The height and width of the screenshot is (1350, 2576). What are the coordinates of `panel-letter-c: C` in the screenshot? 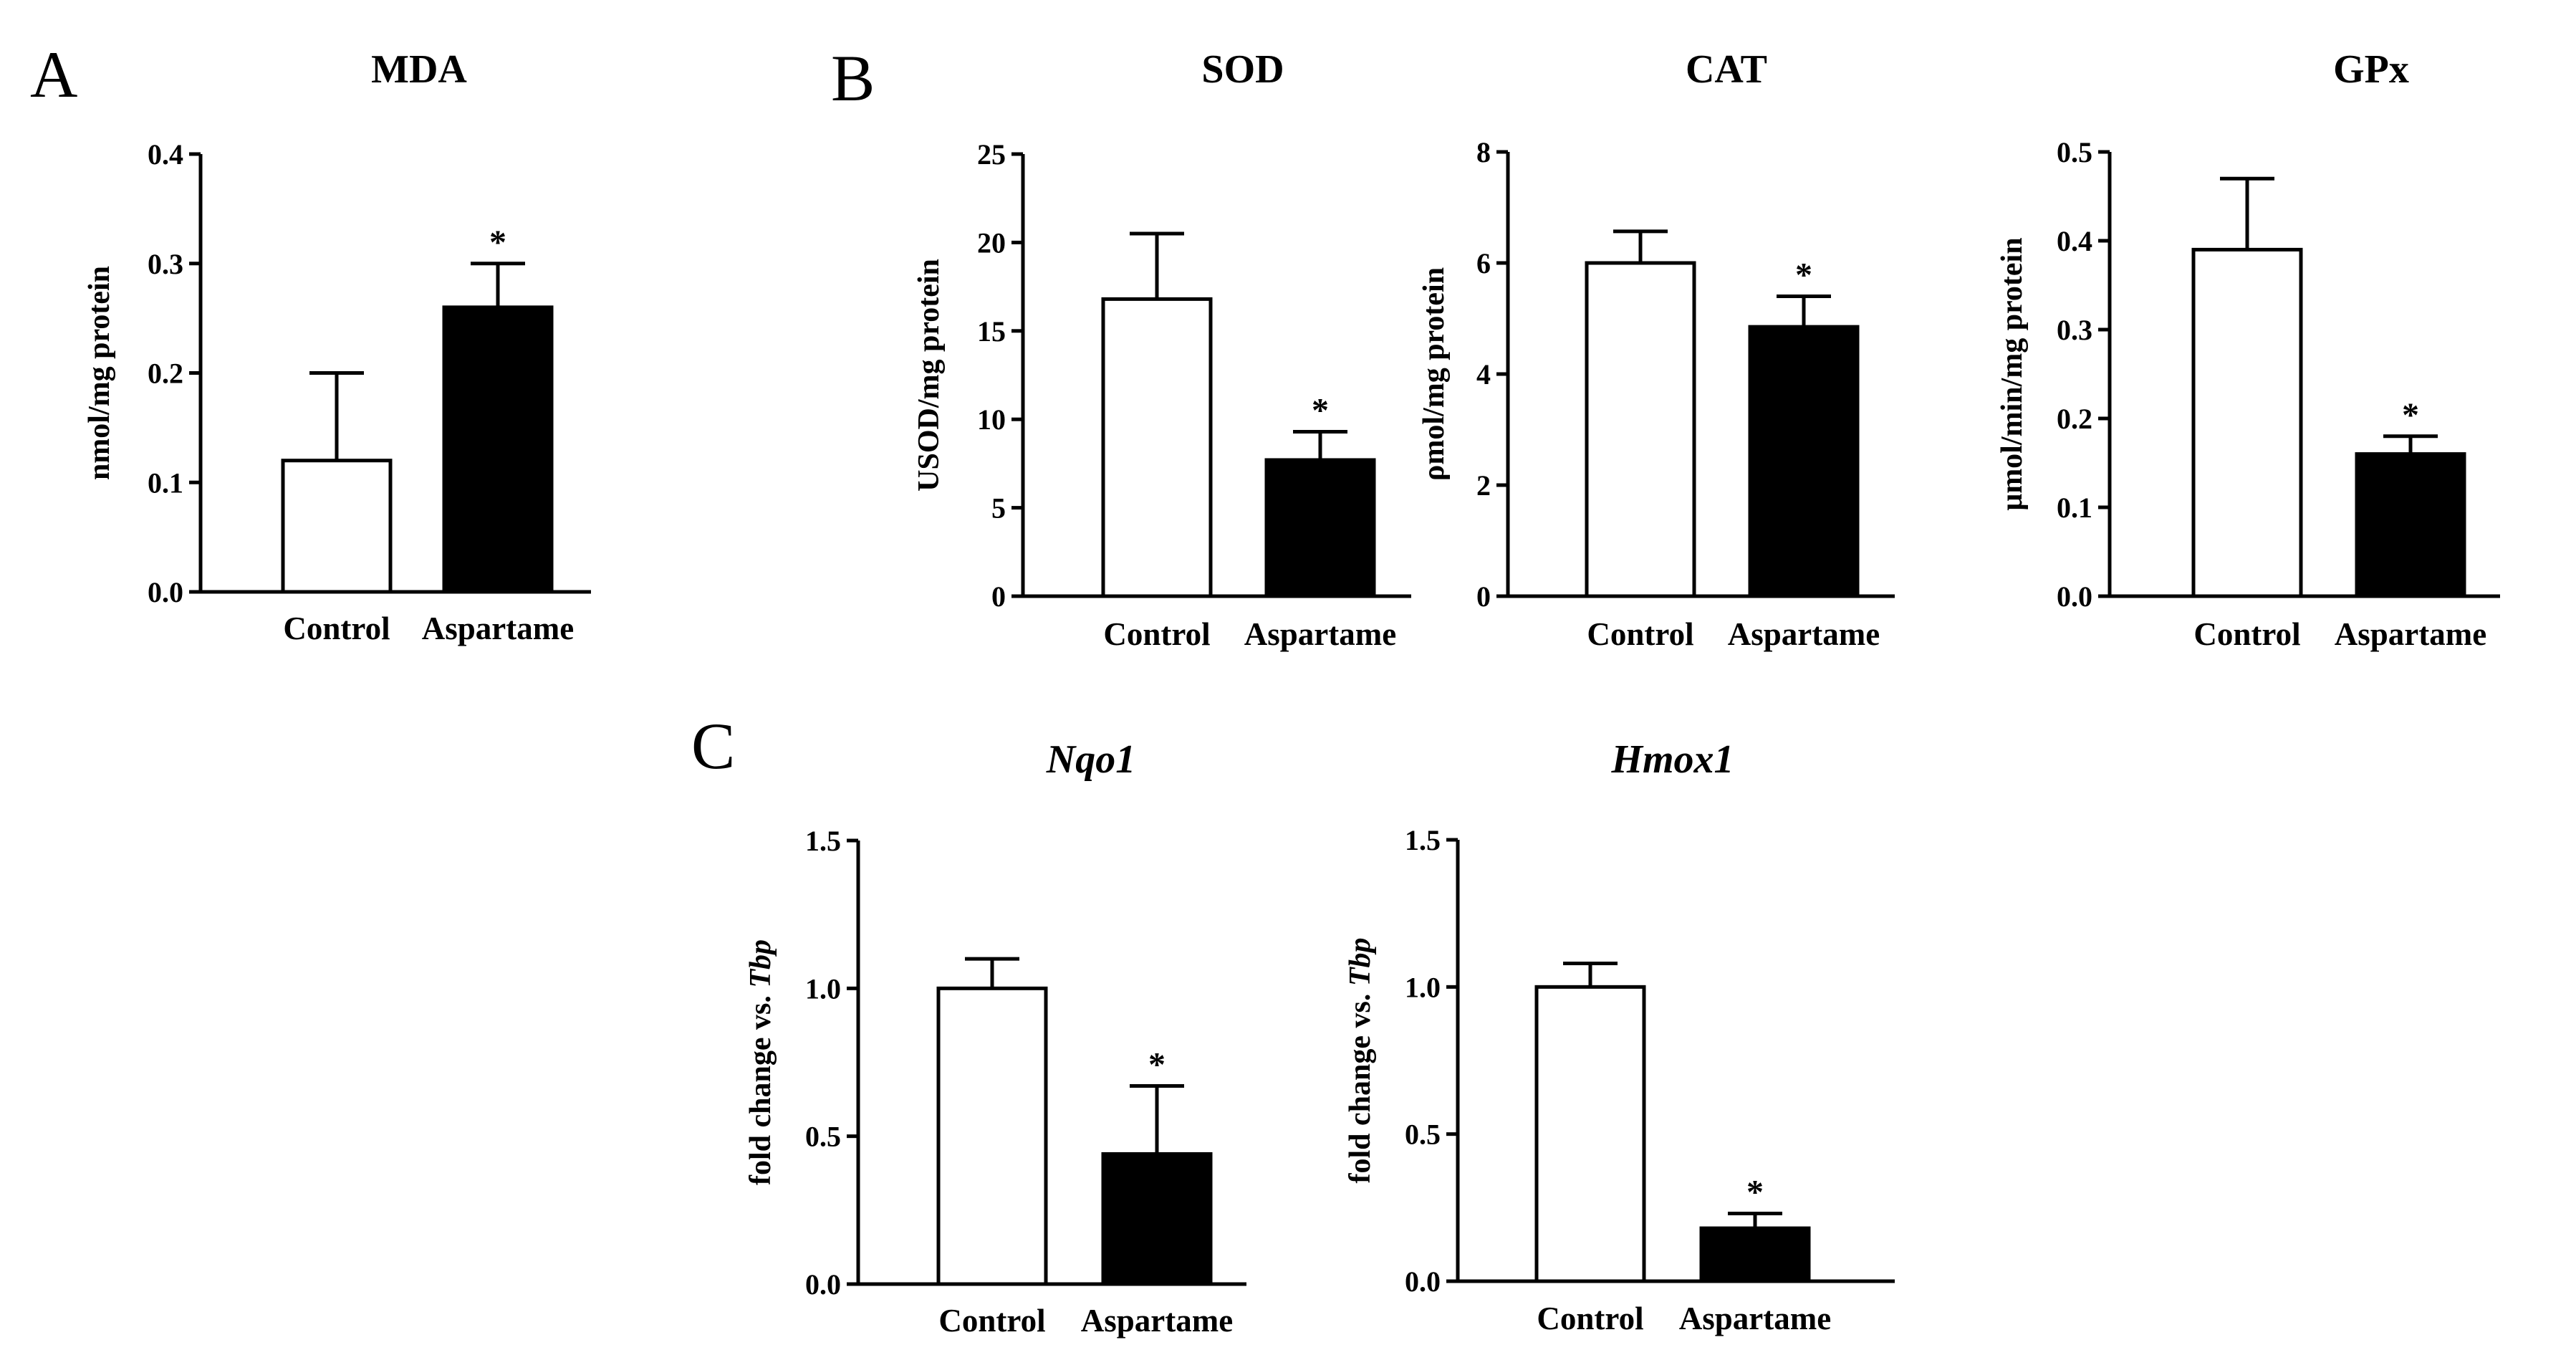 It's located at (713, 745).